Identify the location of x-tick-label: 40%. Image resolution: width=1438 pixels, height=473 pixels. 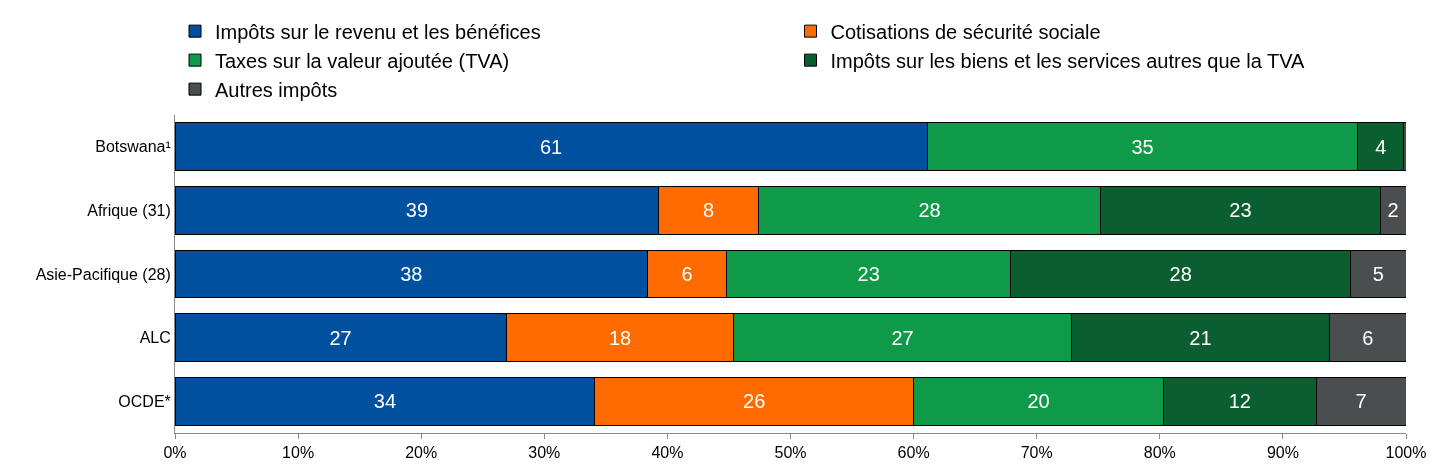
(667, 453).